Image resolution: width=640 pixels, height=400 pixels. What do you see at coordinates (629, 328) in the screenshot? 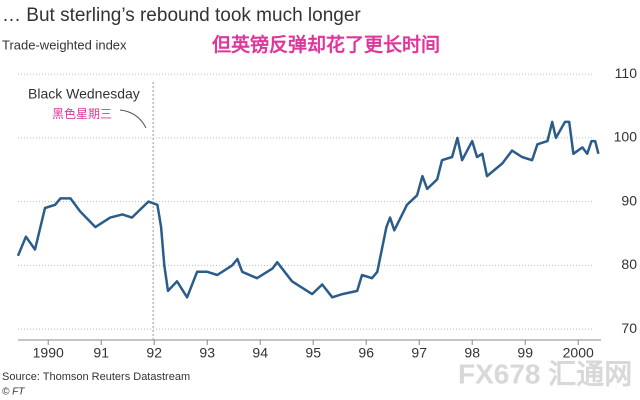
I see `y-tick-label: 70` at bounding box center [629, 328].